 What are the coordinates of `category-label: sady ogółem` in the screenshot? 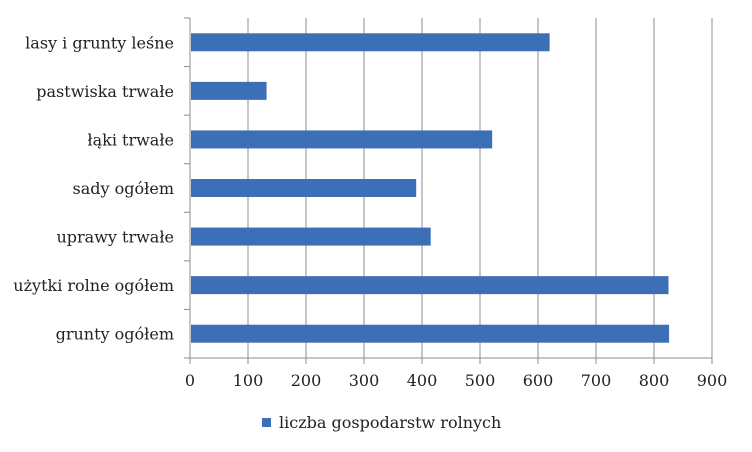 It's located at (123, 188).